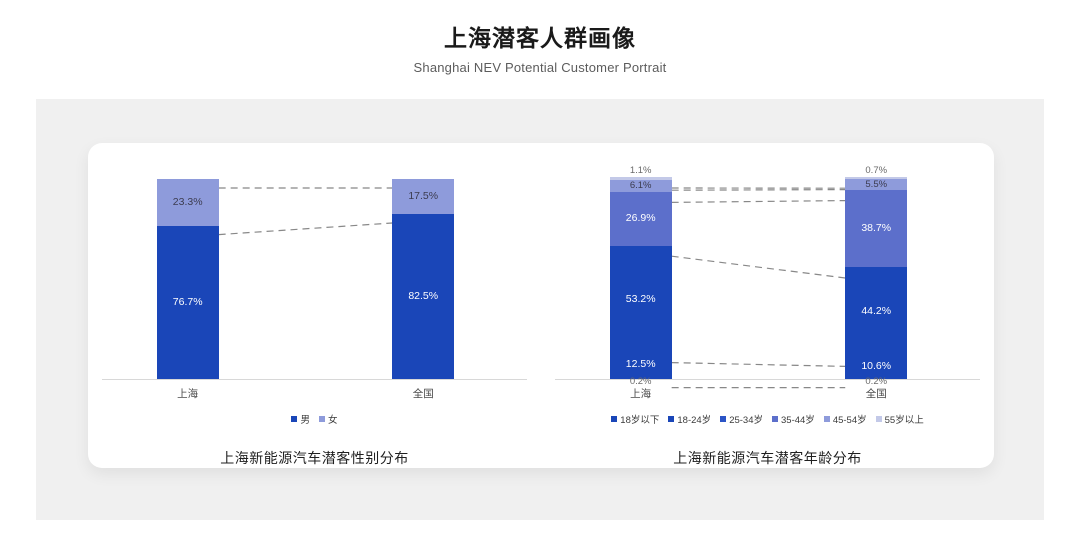 Image resolution: width=1080 pixels, height=547 pixels. What do you see at coordinates (305, 420) in the screenshot?
I see `legend-label: 男` at bounding box center [305, 420].